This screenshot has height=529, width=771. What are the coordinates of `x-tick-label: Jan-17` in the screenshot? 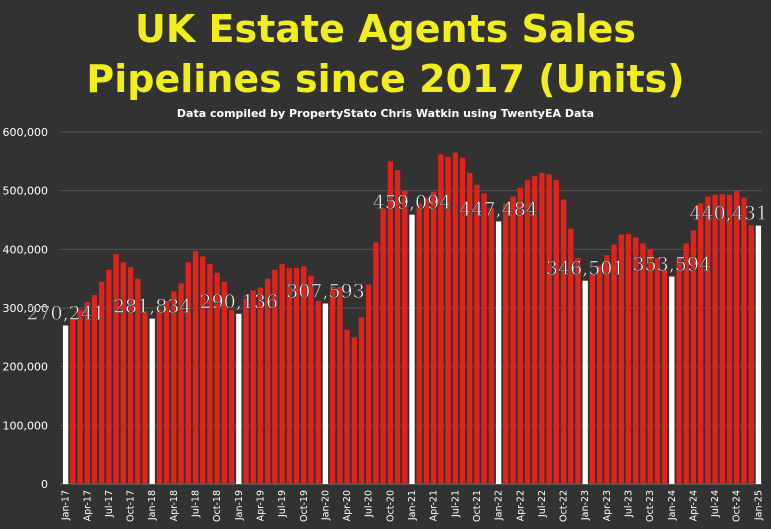 It's located at (66, 505).